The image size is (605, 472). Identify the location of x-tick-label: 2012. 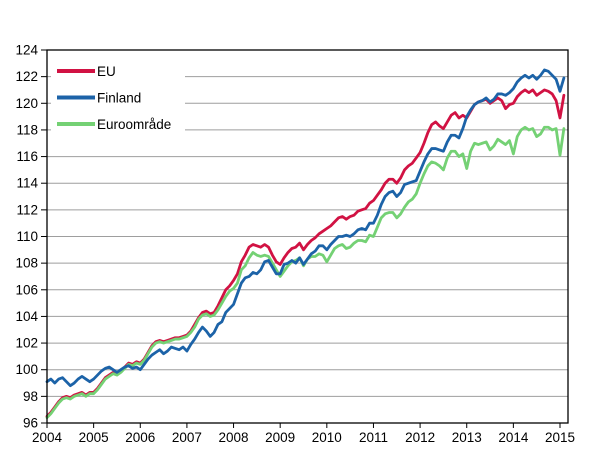
(420, 437).